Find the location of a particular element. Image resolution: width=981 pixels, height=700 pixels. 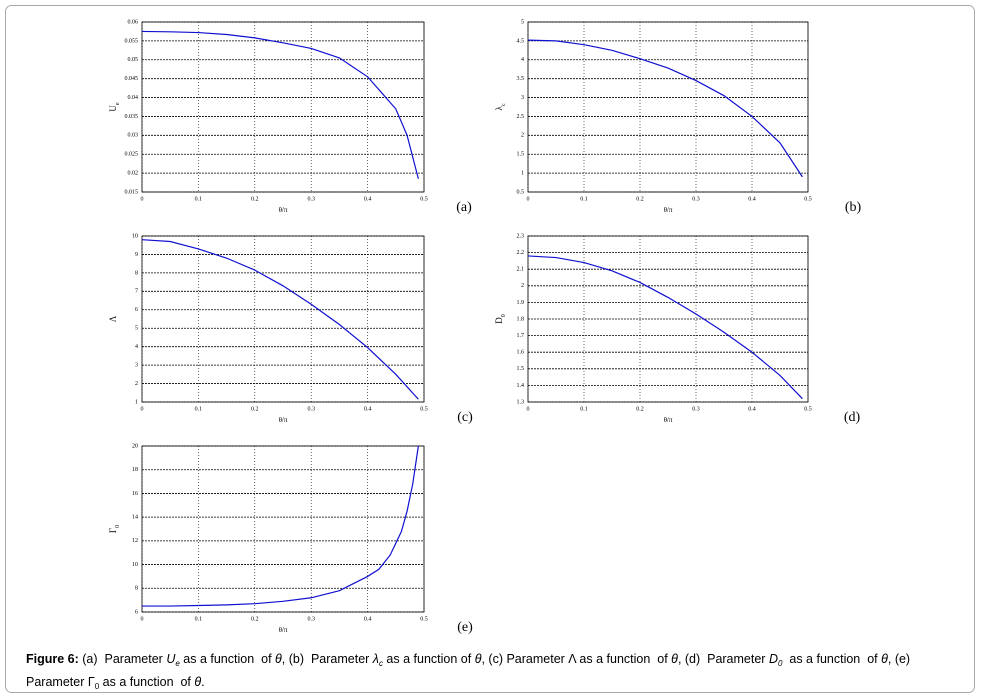

y-tick-label: 16 is located at coordinates (135, 494).